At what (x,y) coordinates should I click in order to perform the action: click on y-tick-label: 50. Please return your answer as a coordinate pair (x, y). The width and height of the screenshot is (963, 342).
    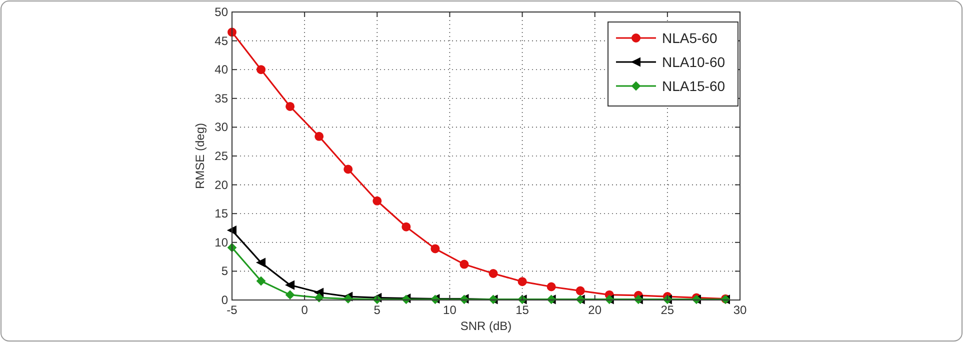
    Looking at the image, I should click on (221, 12).